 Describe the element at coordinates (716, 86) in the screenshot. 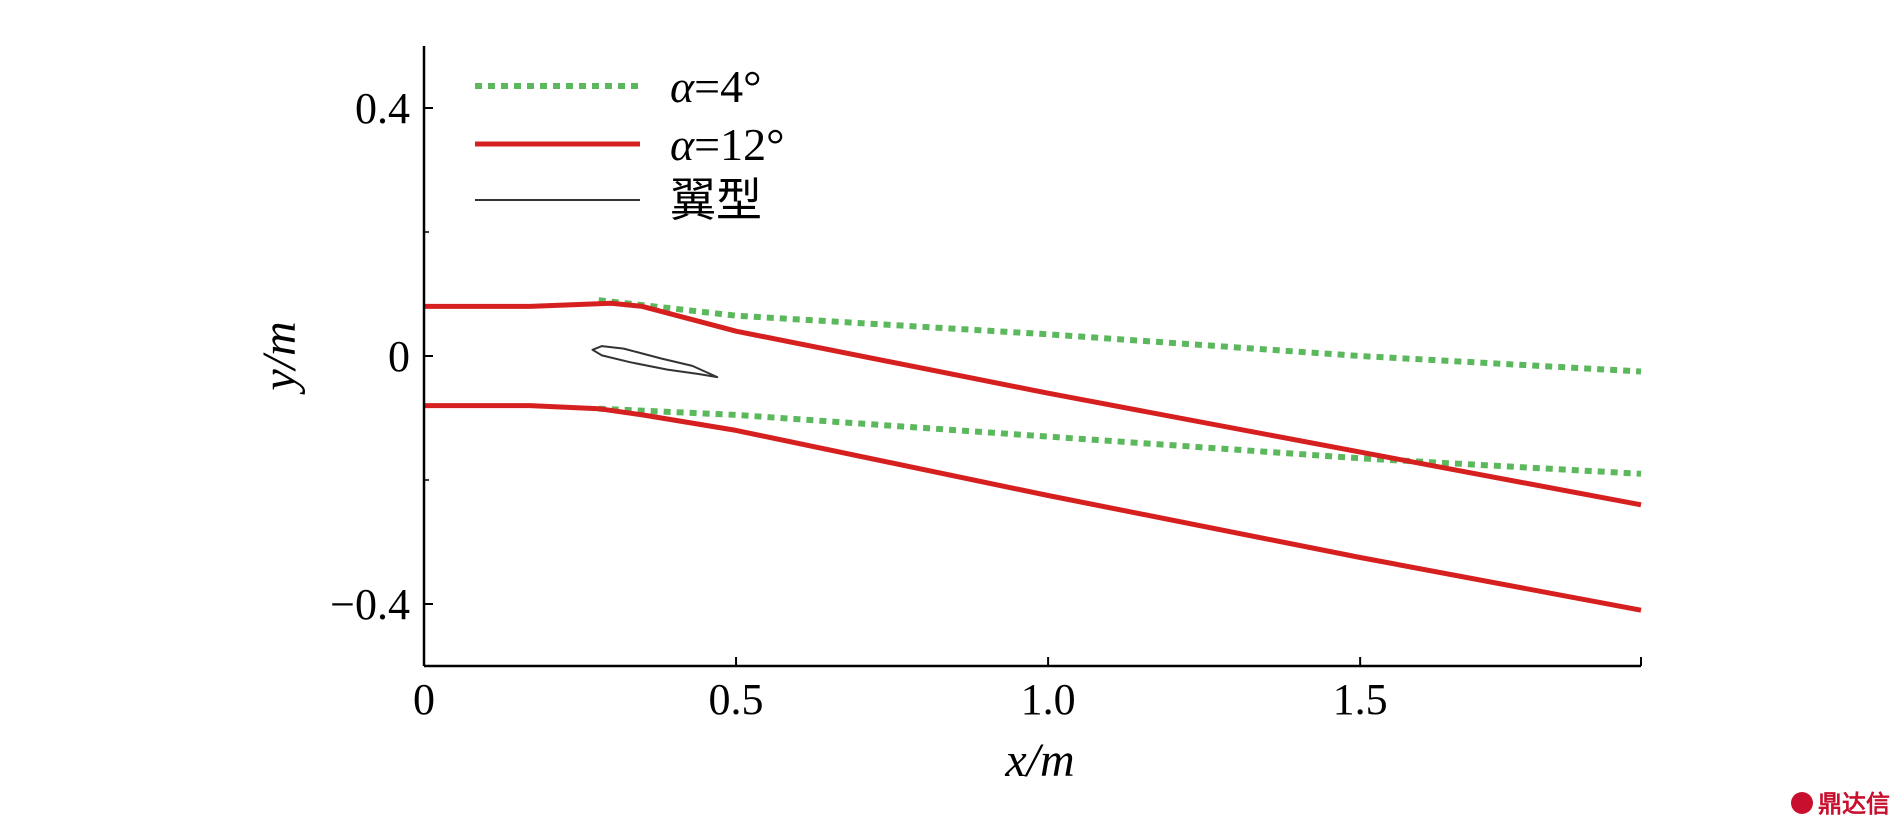

I see `legend-label: α=4°` at that location.